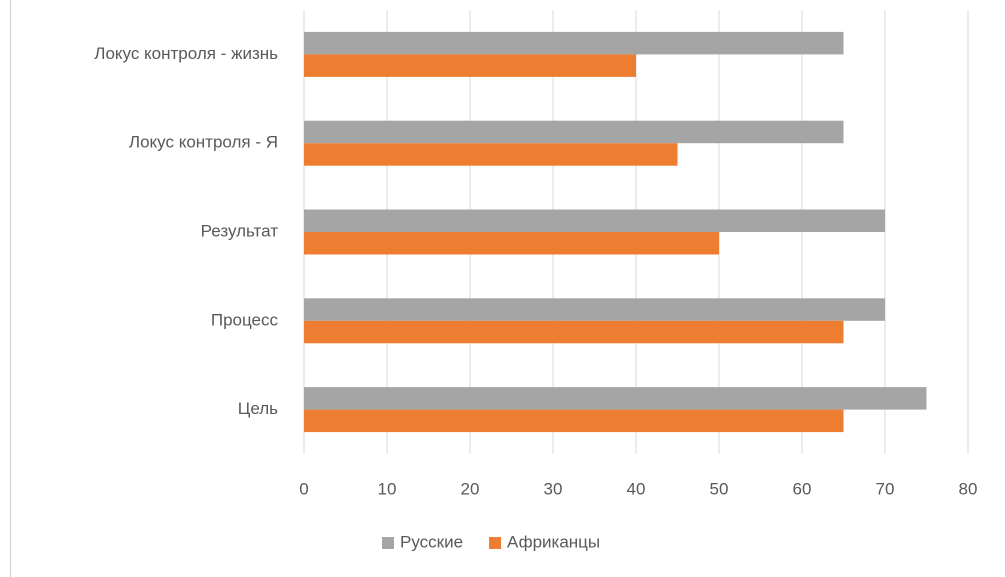 The image size is (1005, 577). Describe the element at coordinates (387, 488) in the screenshot. I see `x-tick-label: 10` at that location.